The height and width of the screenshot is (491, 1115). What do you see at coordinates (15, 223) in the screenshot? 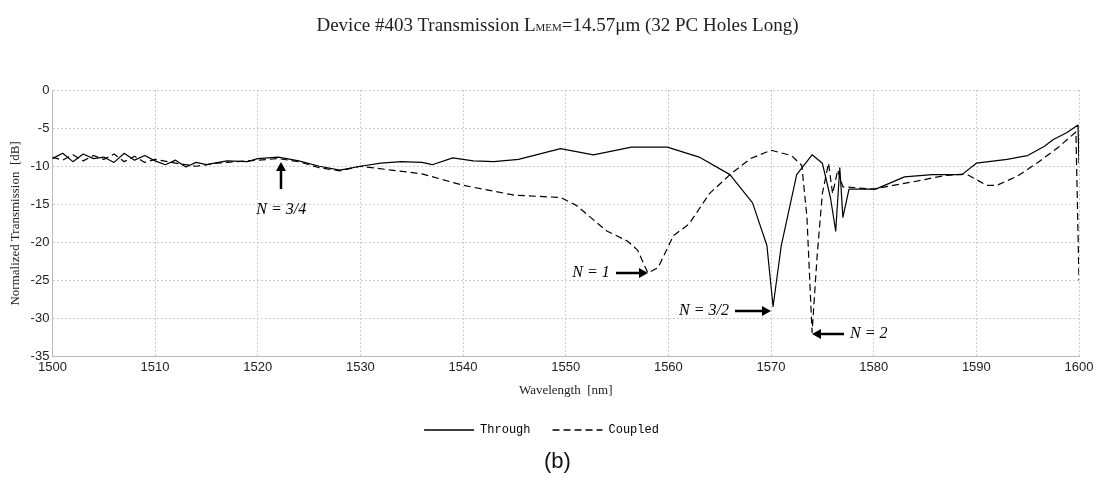
I see `y-axis-title: Normalized Transmission [dB]` at bounding box center [15, 223].